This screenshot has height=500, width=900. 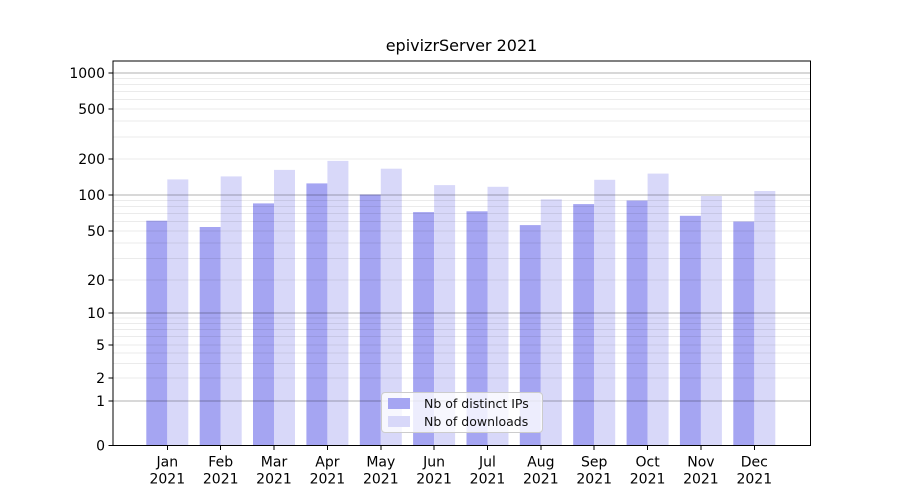 What do you see at coordinates (701, 480) in the screenshot?
I see `x-tick-label-year-nov: 2021` at bounding box center [701, 480].